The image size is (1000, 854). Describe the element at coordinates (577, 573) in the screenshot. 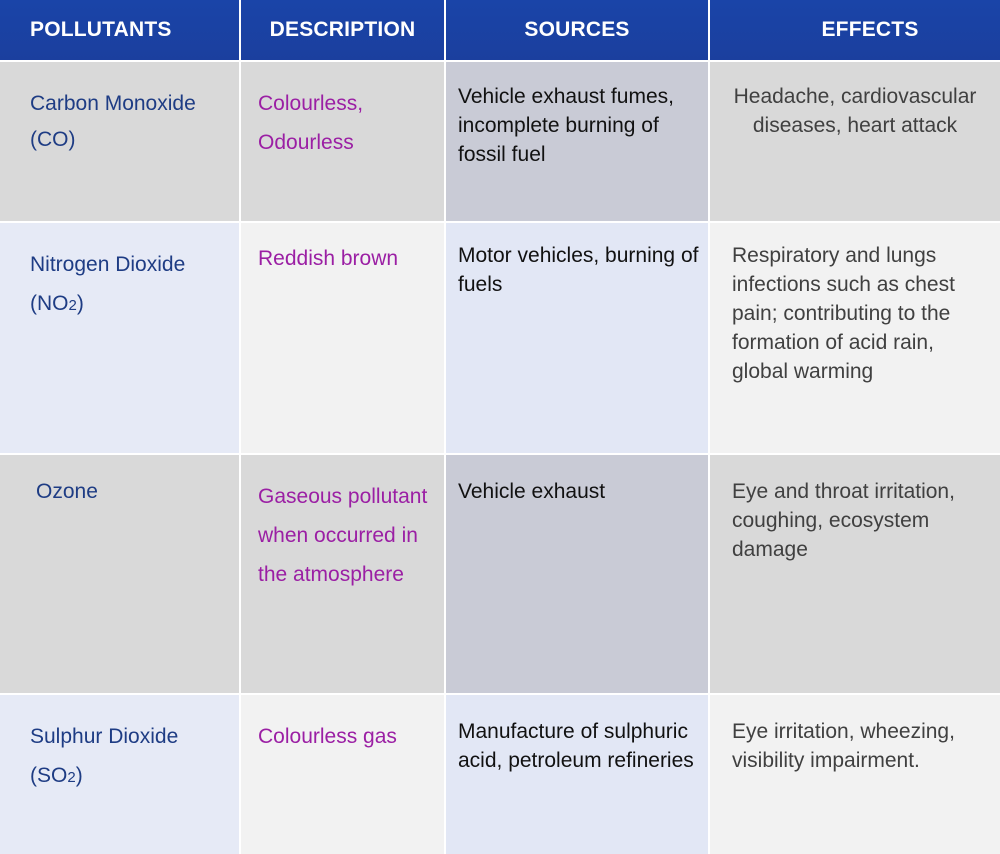

I see `sources-cell: Vehicle exhaust` at that location.